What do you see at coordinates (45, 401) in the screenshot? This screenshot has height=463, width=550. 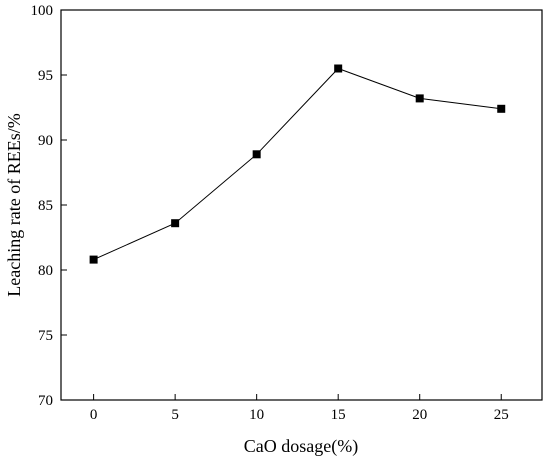 I see `y-tick-label: 70` at bounding box center [45, 401].